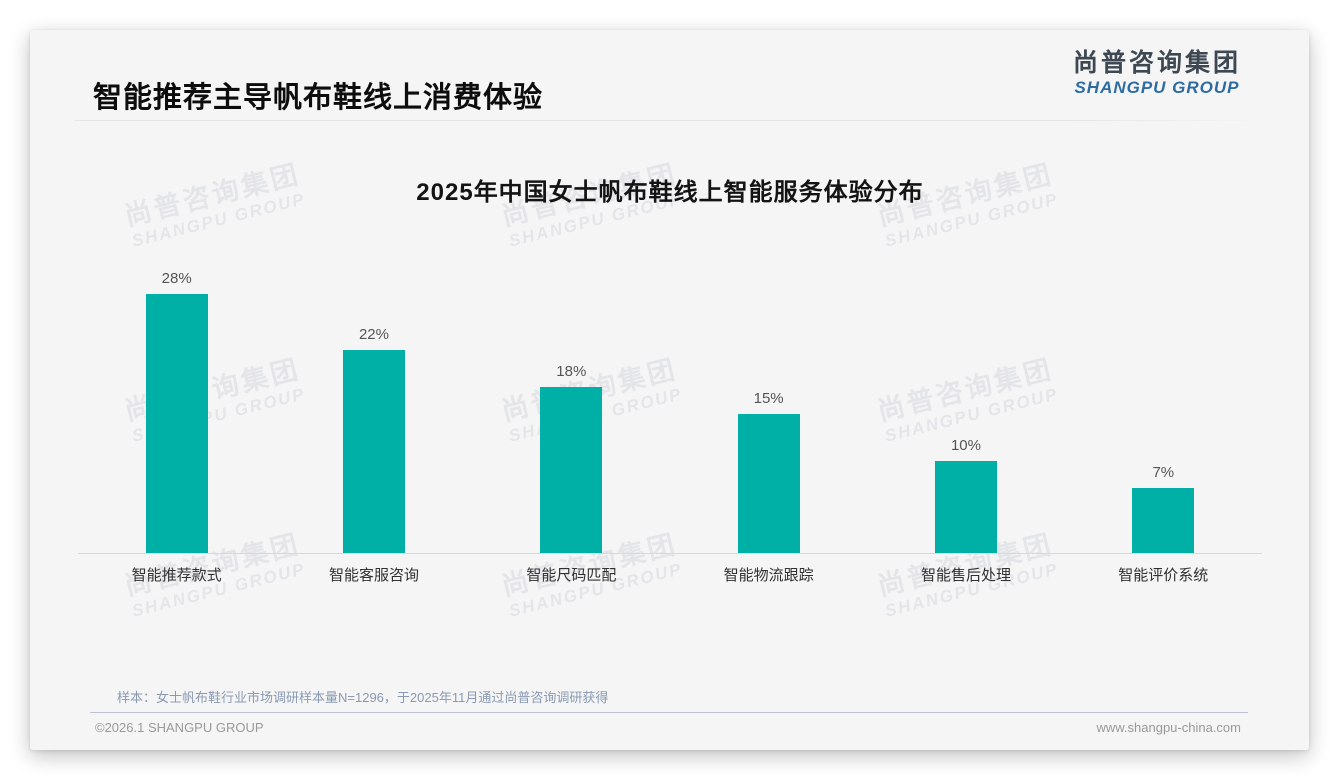  I want to click on header-divider, so click(673, 120).